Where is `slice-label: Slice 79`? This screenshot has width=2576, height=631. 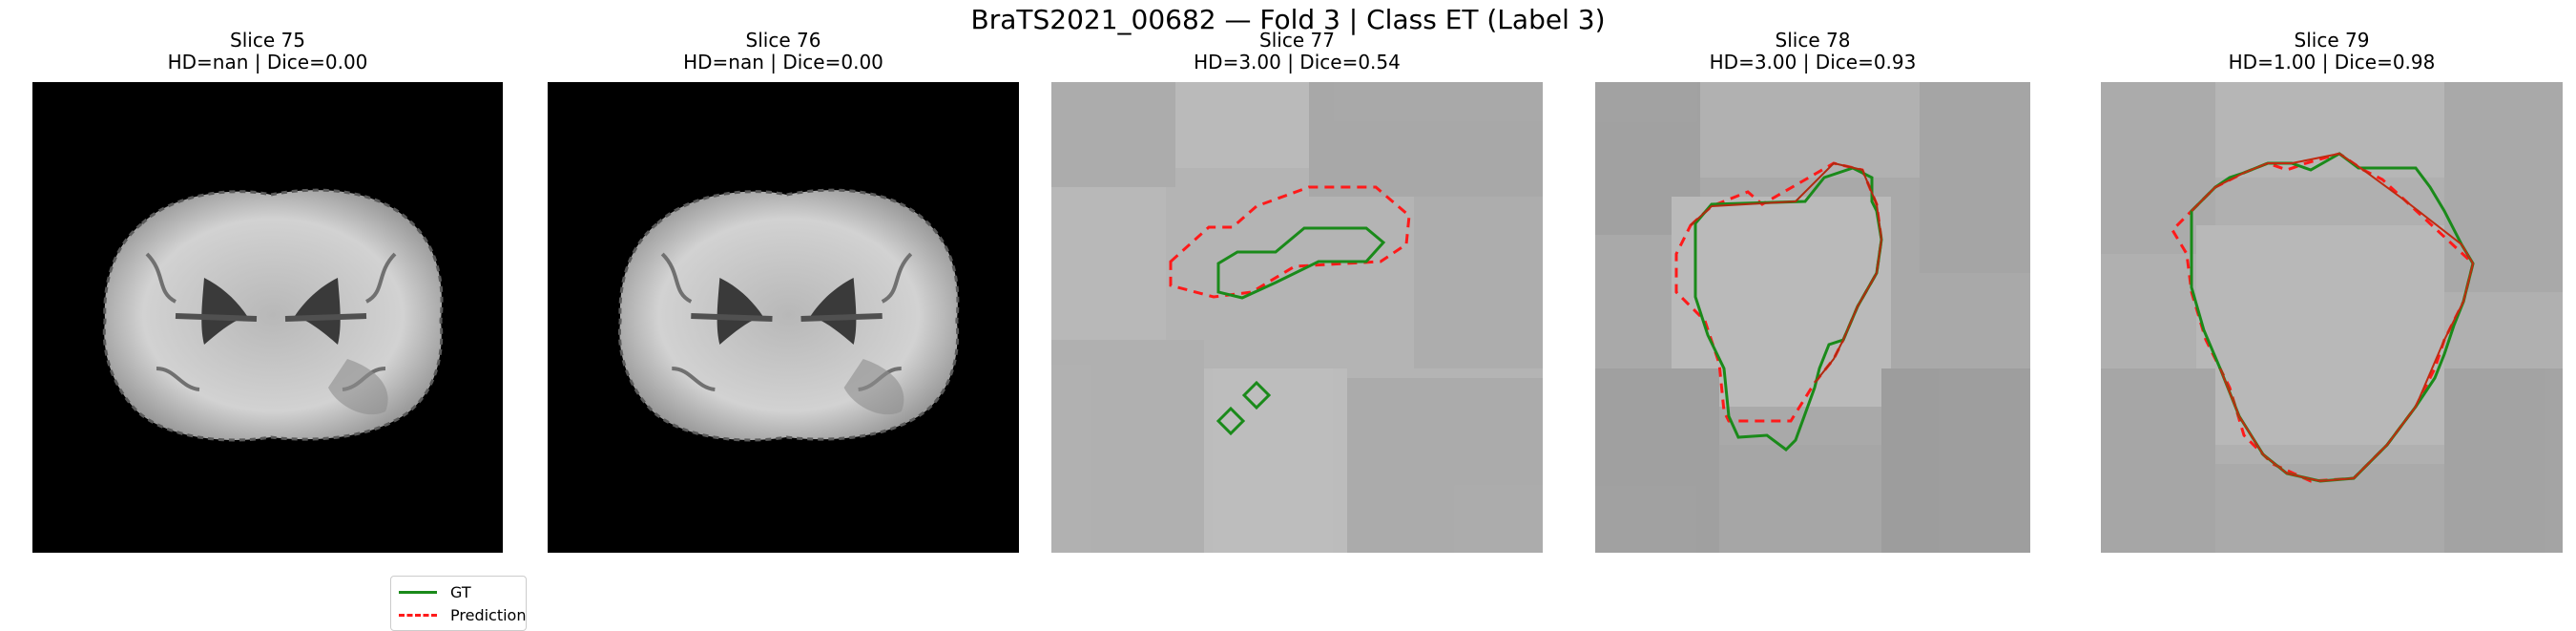 slice-label: Slice 79 is located at coordinates (2332, 40).